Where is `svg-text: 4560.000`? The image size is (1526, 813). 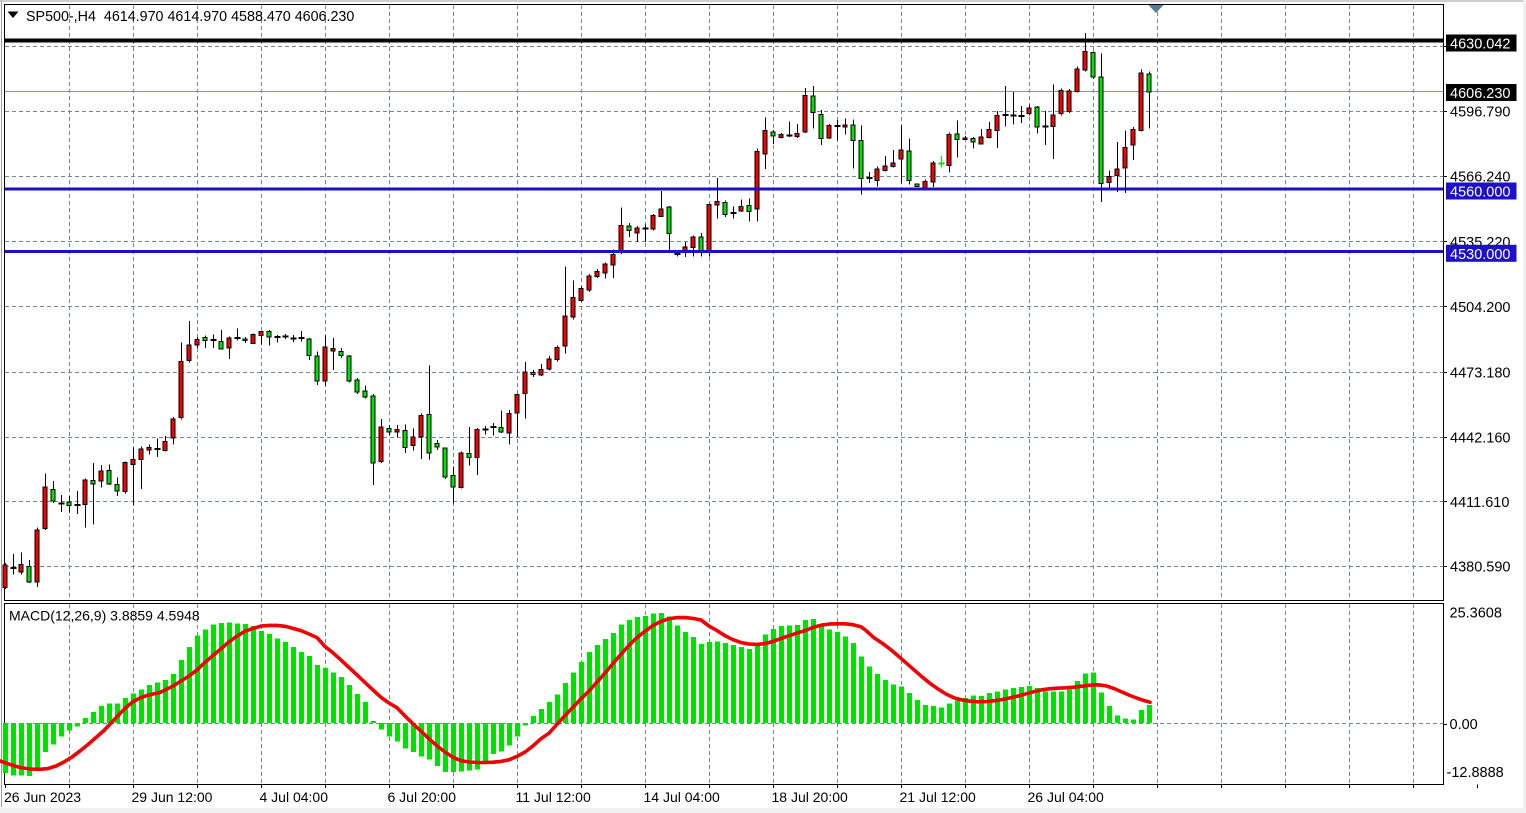
svg-text: 4560.000 is located at coordinates (1480, 193).